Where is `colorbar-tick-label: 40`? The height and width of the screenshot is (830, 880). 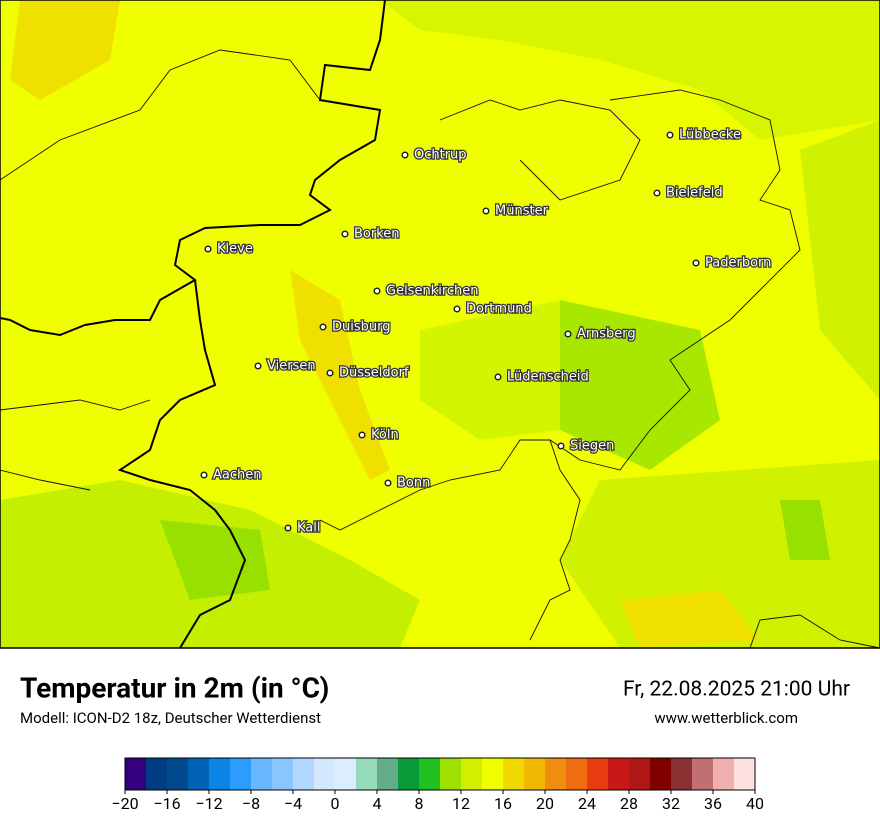 colorbar-tick-label: 40 is located at coordinates (755, 803).